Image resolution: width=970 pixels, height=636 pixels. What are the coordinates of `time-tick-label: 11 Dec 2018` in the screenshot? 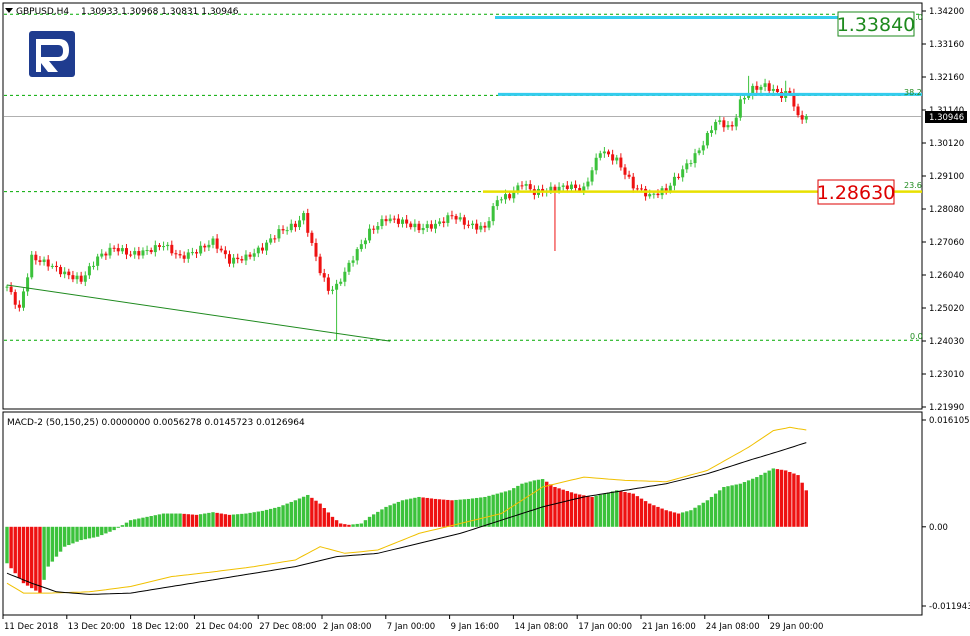 It's located at (31, 627).